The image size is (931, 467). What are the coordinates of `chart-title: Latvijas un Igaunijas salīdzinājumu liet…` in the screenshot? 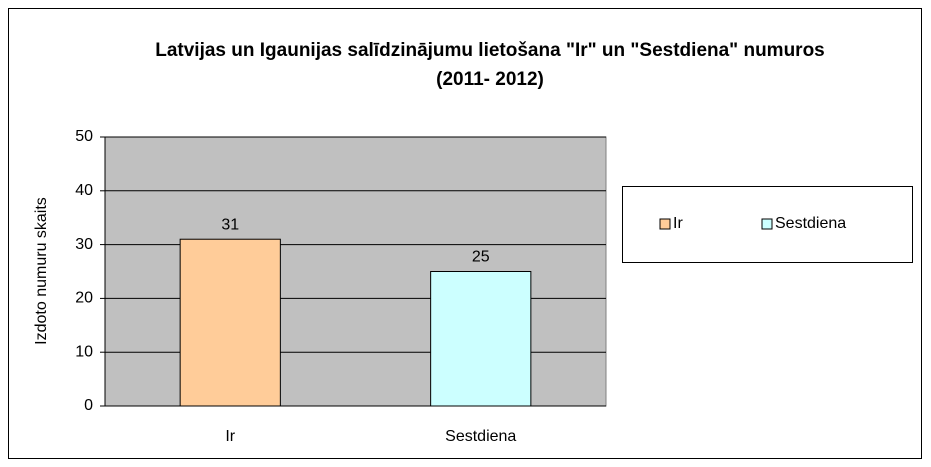 It's located at (490, 65).